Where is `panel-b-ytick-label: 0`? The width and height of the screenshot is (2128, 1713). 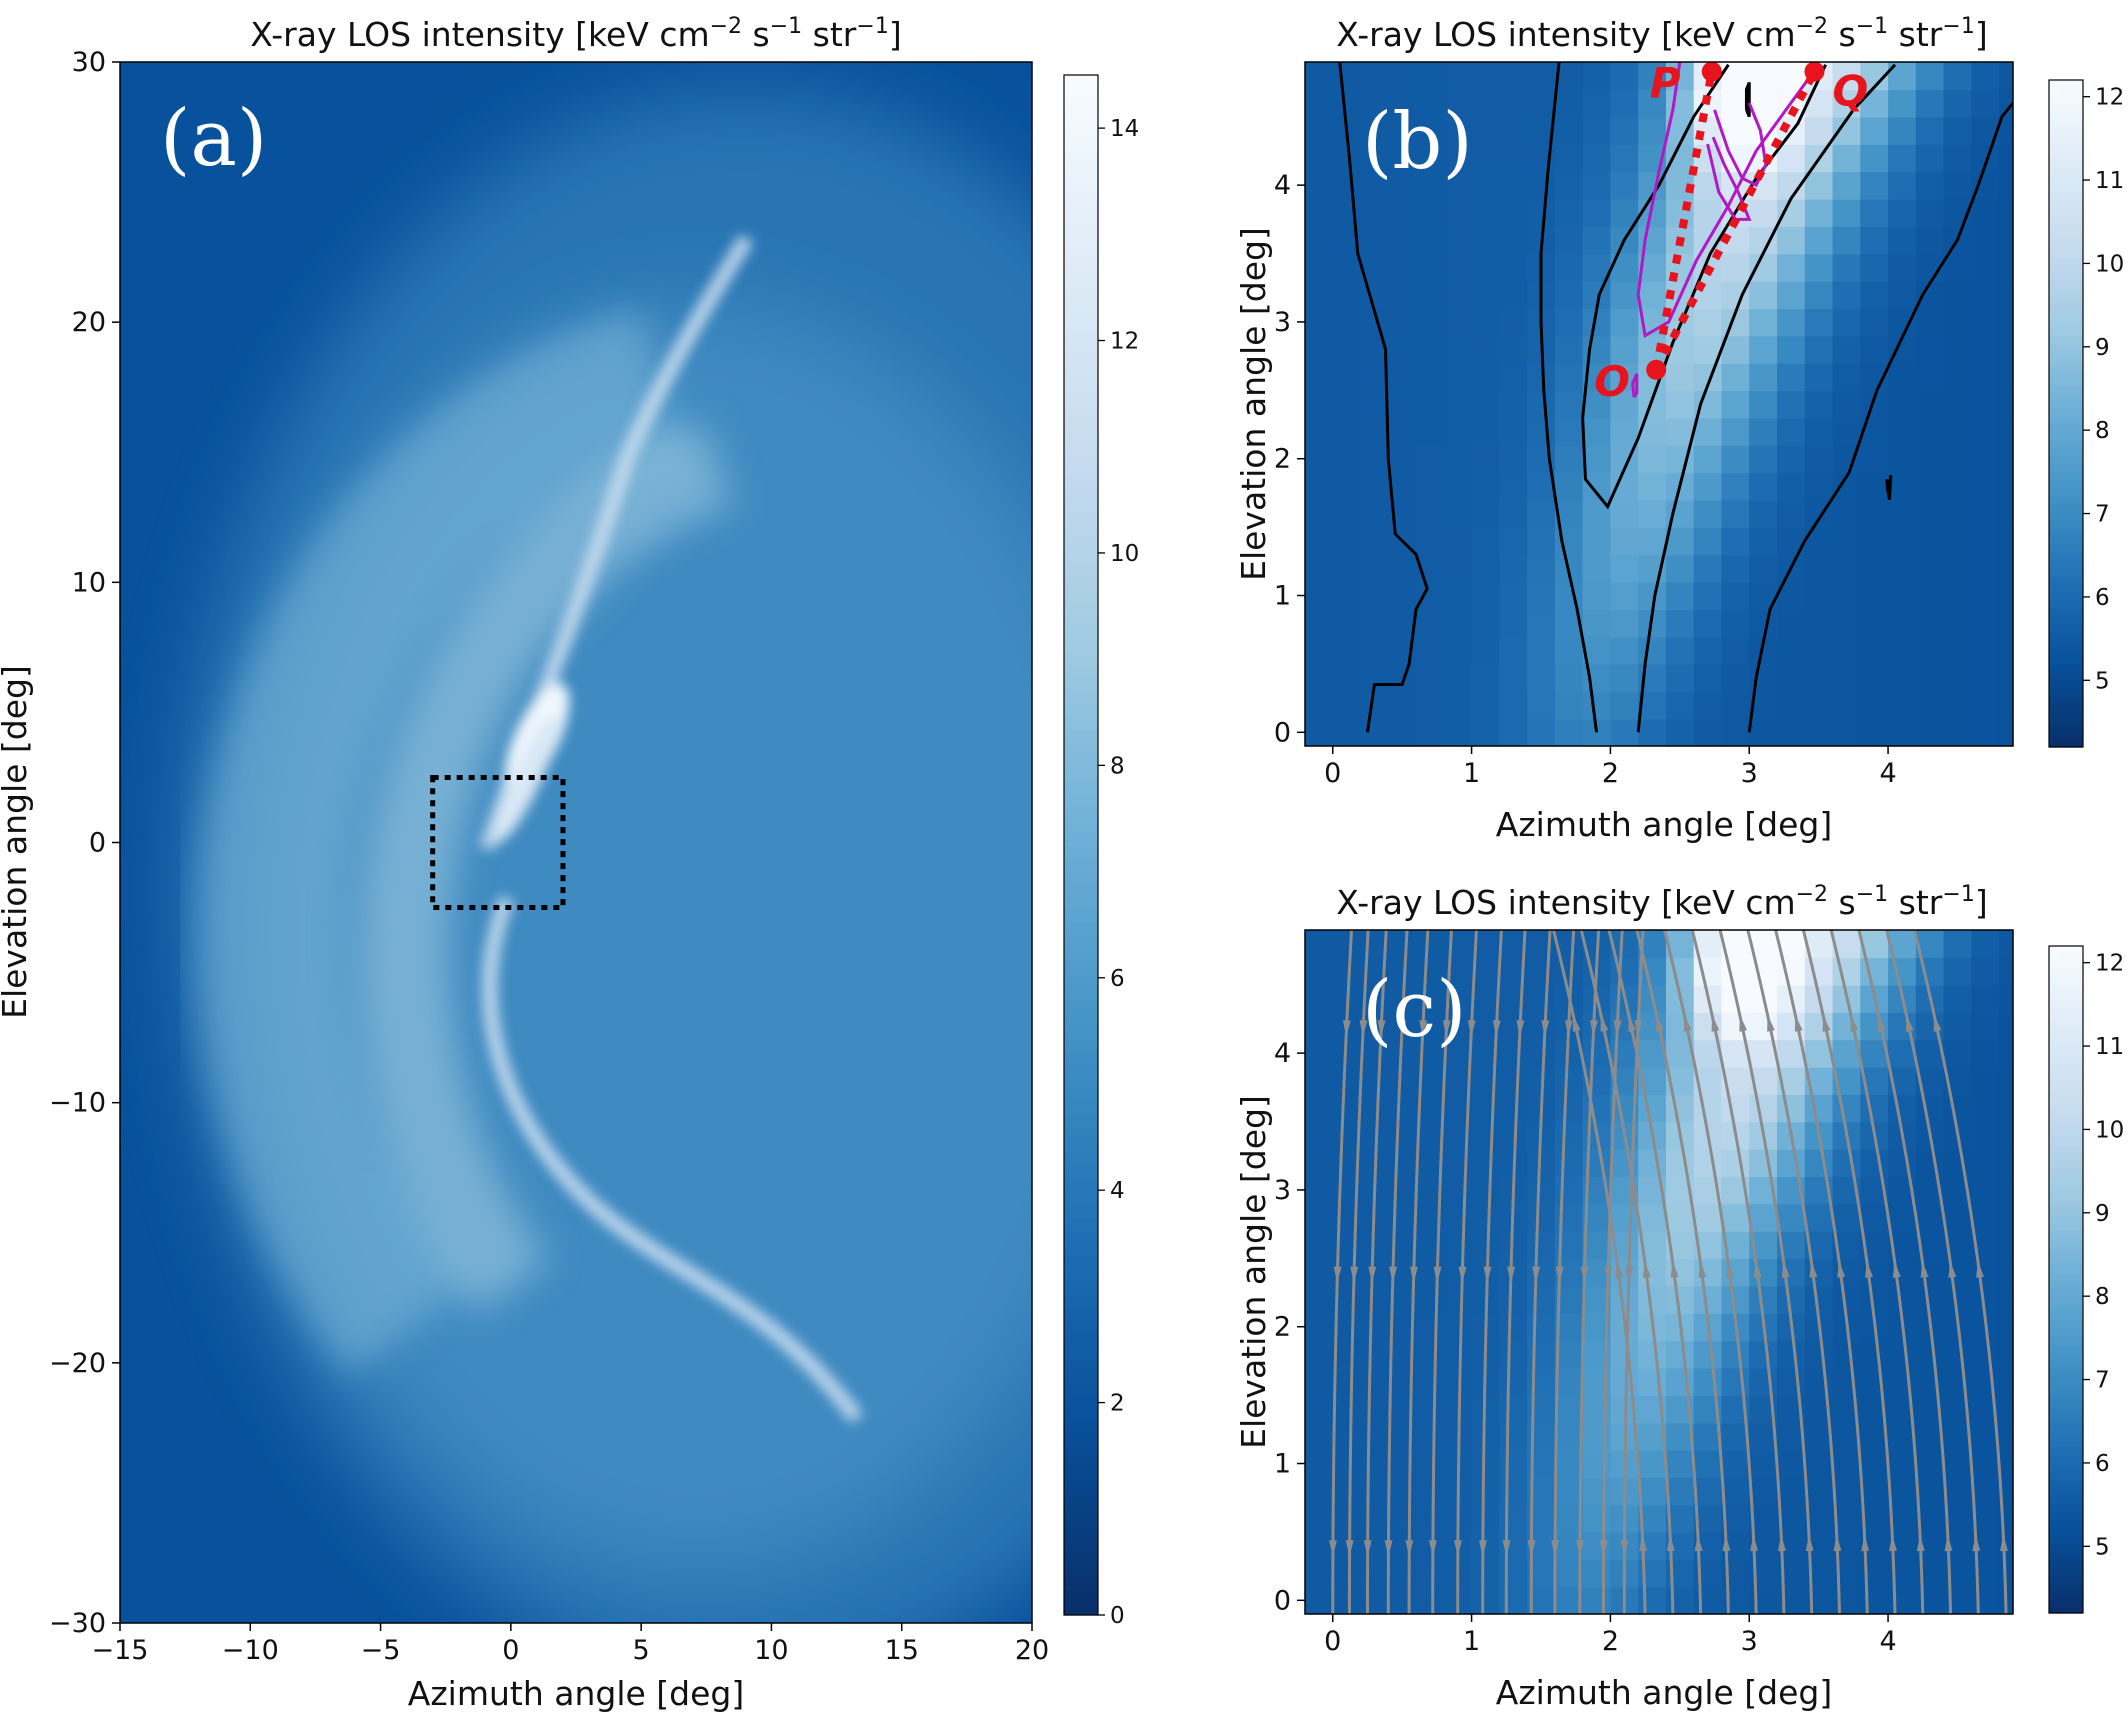 panel-b-ytick-label: 0 is located at coordinates (1282, 732).